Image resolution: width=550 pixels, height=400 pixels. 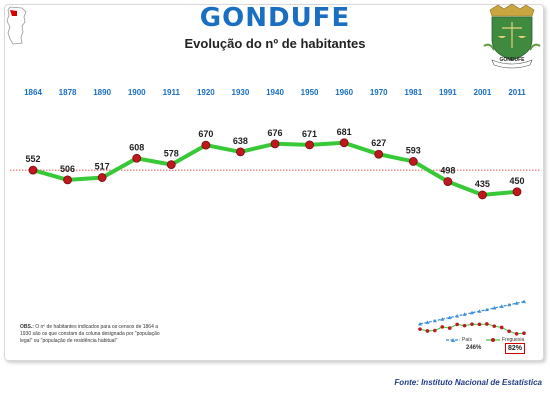 I want to click on x-tick-label: 1890, so click(x=102, y=92).